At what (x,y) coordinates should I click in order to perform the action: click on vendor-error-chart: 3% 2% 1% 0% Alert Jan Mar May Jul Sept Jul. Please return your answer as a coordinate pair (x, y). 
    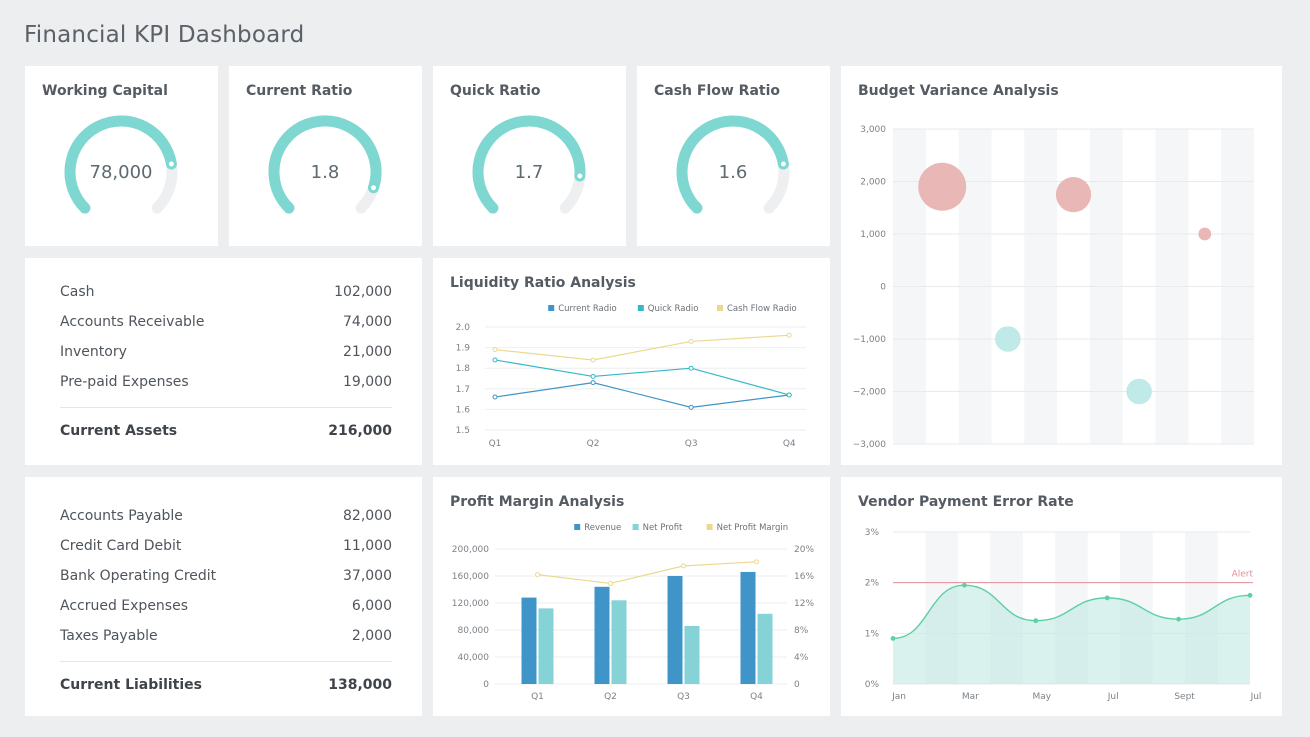
    Looking at the image, I should click on (1063, 615).